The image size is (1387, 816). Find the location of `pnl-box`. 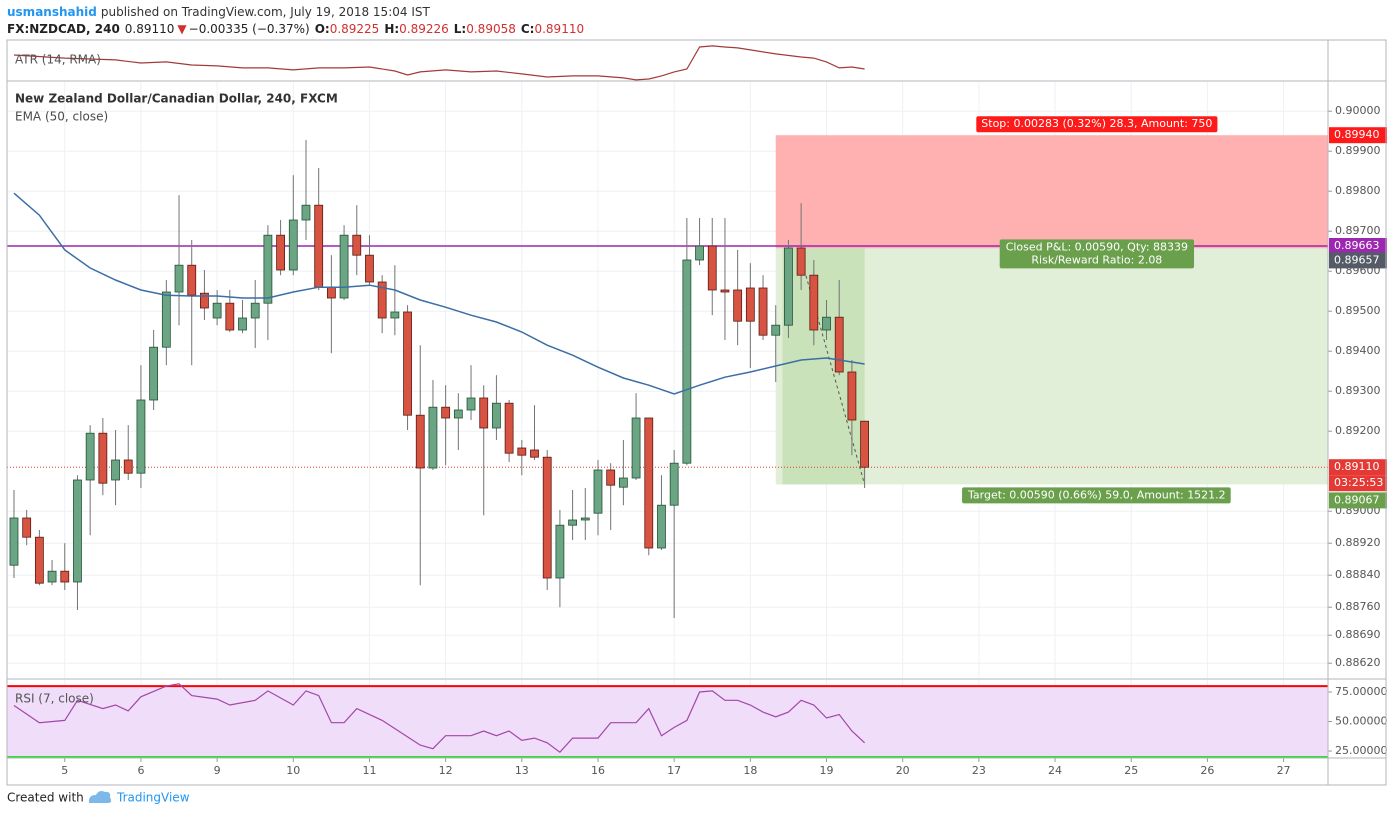

pnl-box is located at coordinates (1097, 254).